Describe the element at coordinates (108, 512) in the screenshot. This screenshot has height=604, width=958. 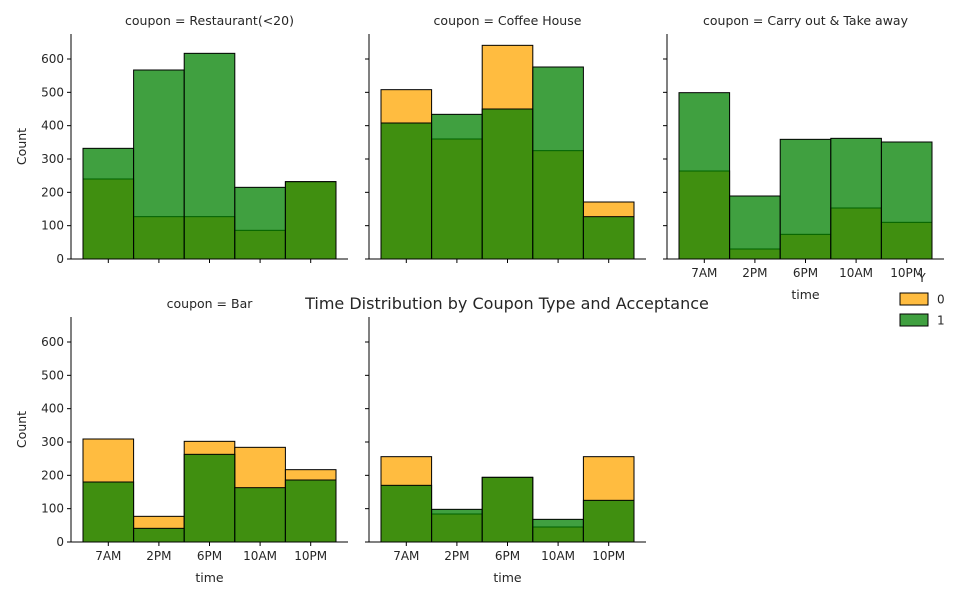
I see `bar-3-y1-7AM` at that location.